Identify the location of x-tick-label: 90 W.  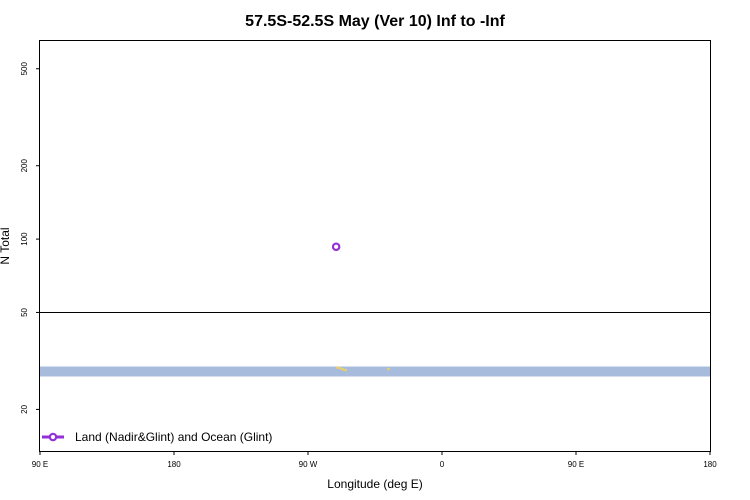
(308, 464).